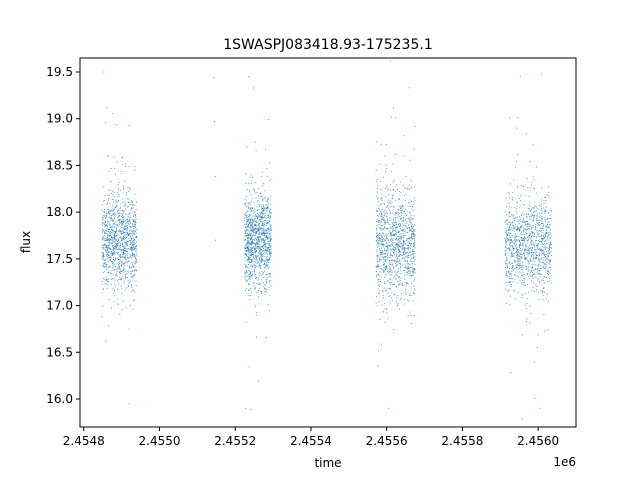  I want to click on y-tick-label: 18.5, so click(59, 165).